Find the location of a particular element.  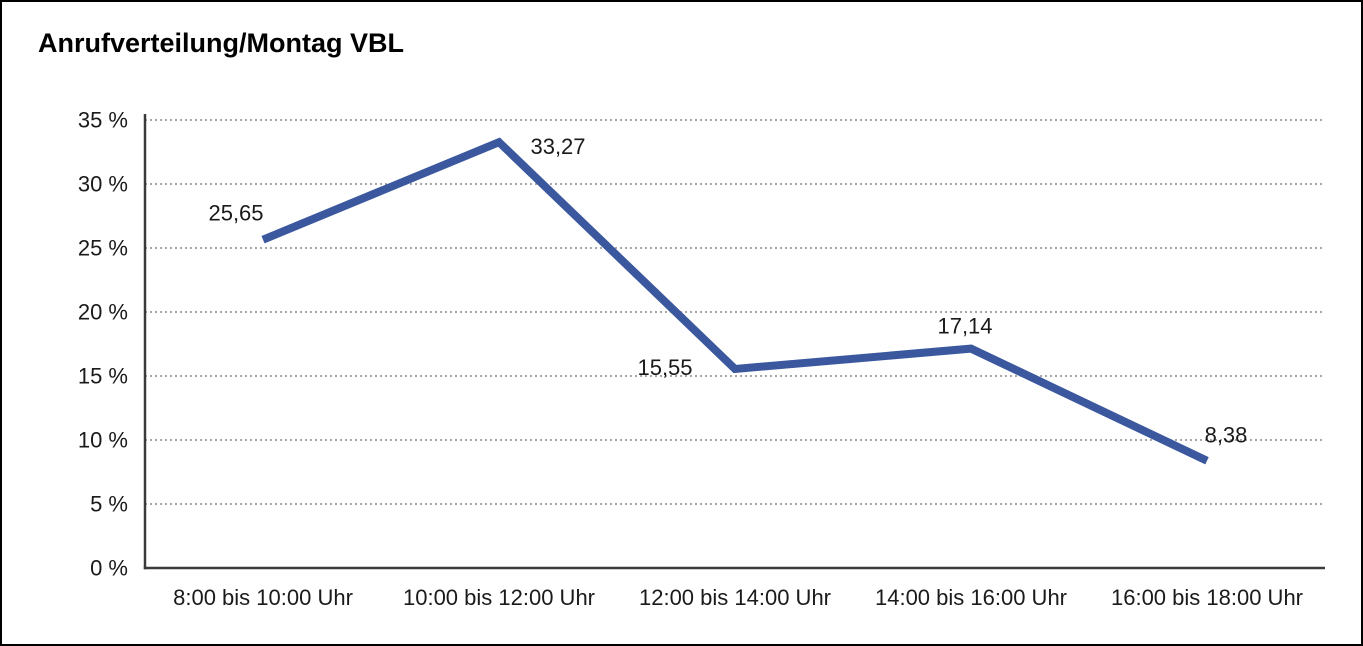

data-point-label: 33,27 is located at coordinates (557, 146).